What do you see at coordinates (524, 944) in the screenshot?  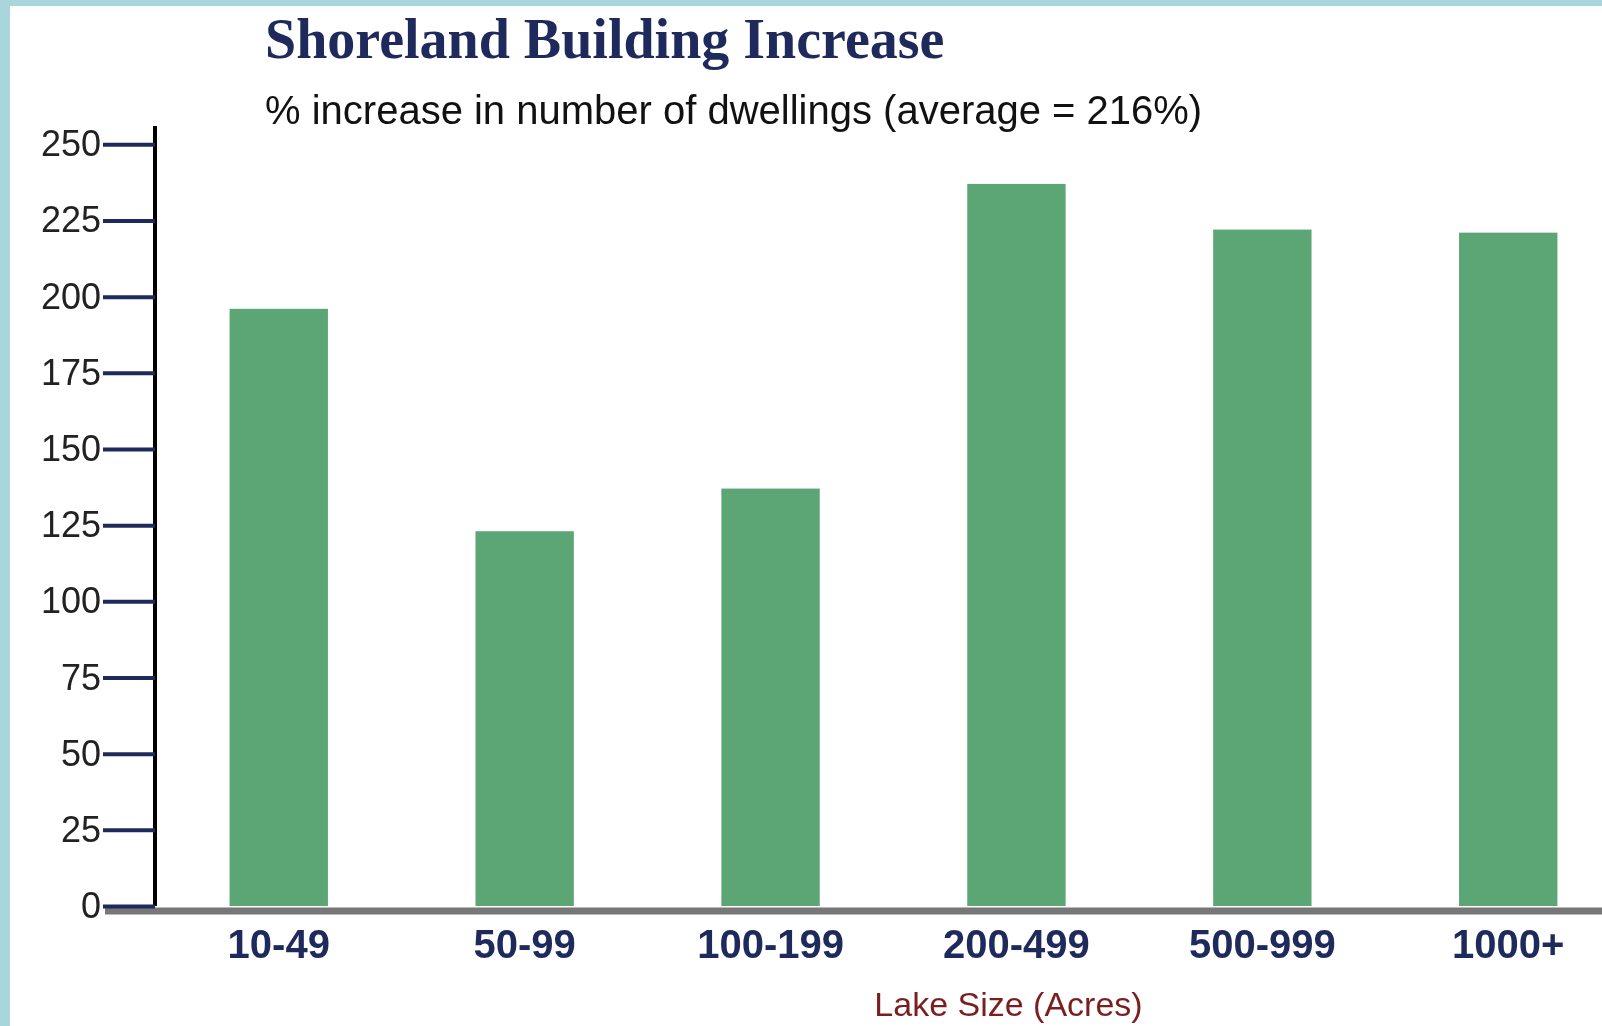 I see `x-tick-label: 50-99` at bounding box center [524, 944].